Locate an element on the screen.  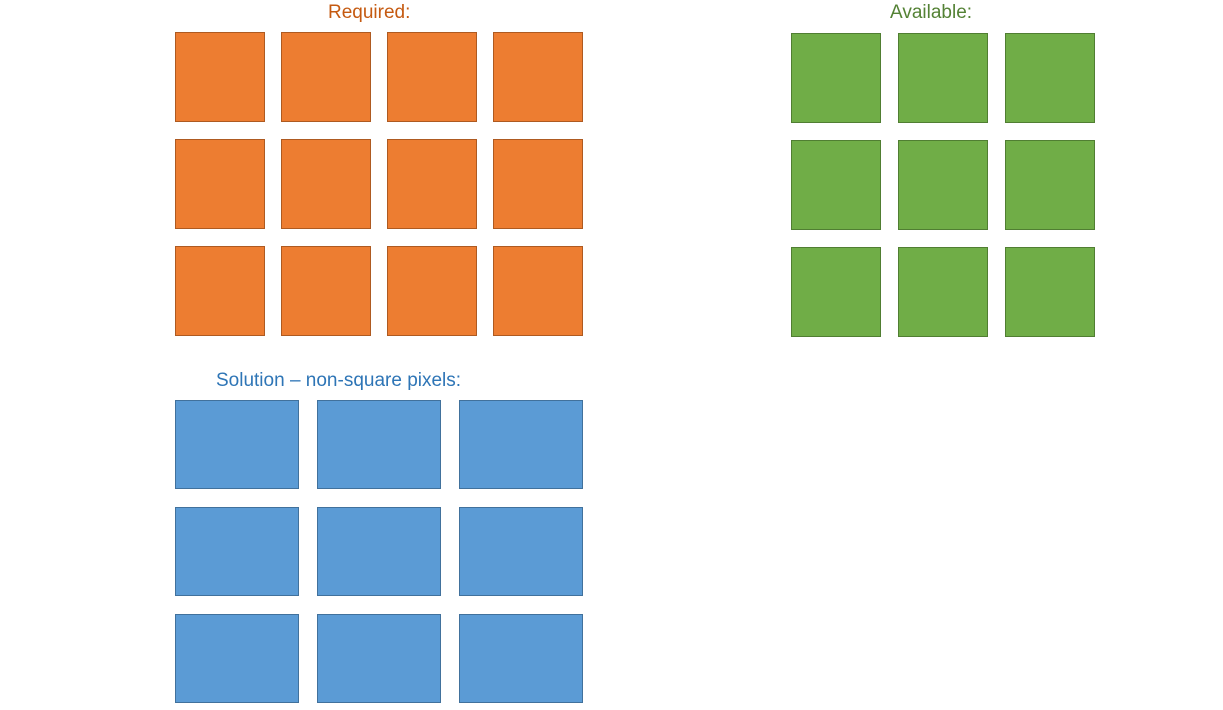
available-label: Available: is located at coordinates (931, 12).